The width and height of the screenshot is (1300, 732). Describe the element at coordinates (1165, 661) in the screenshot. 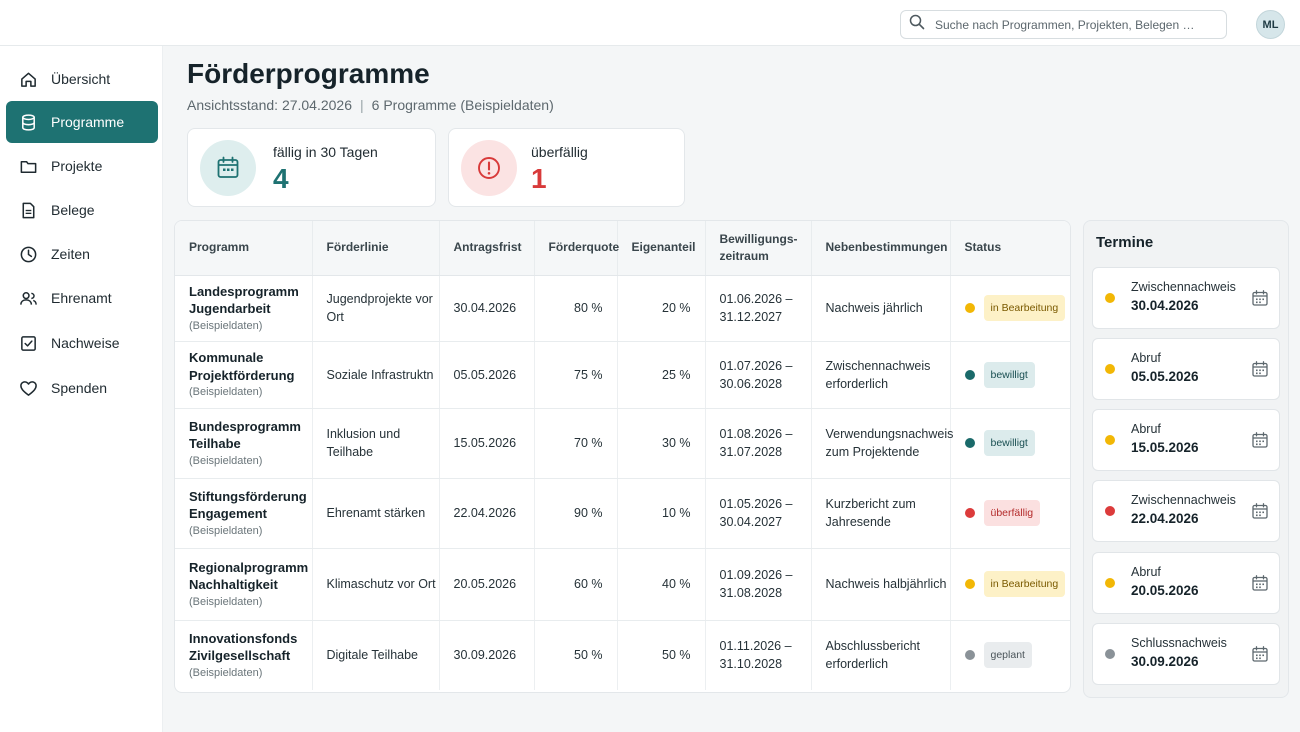

I see `termin-date: 30.09.2026` at that location.